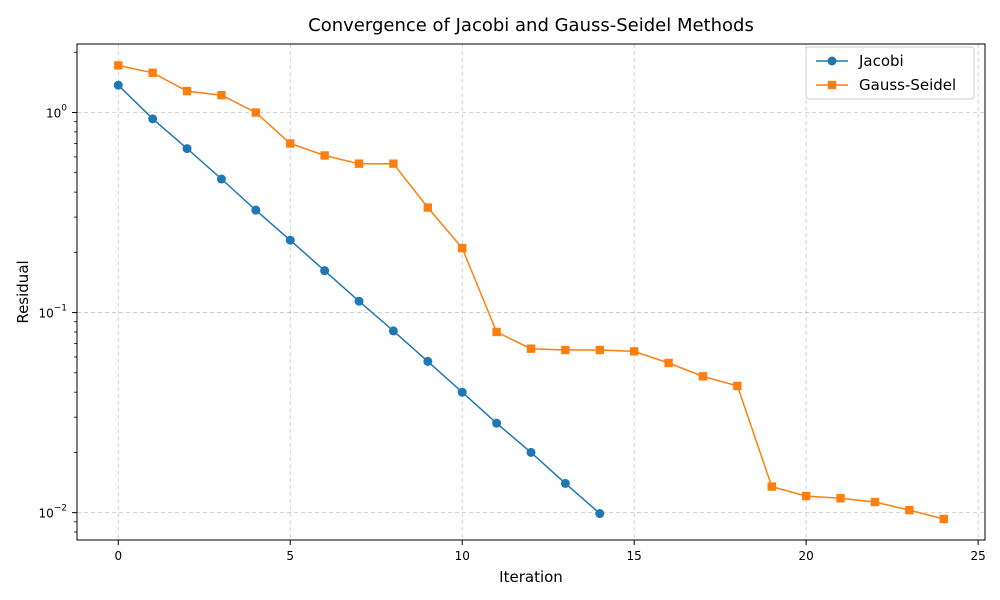 The image size is (1000, 600). What do you see at coordinates (550, 551) in the screenshot?
I see `x-axis-ticks: 0 5 10 15 20 25` at bounding box center [550, 551].